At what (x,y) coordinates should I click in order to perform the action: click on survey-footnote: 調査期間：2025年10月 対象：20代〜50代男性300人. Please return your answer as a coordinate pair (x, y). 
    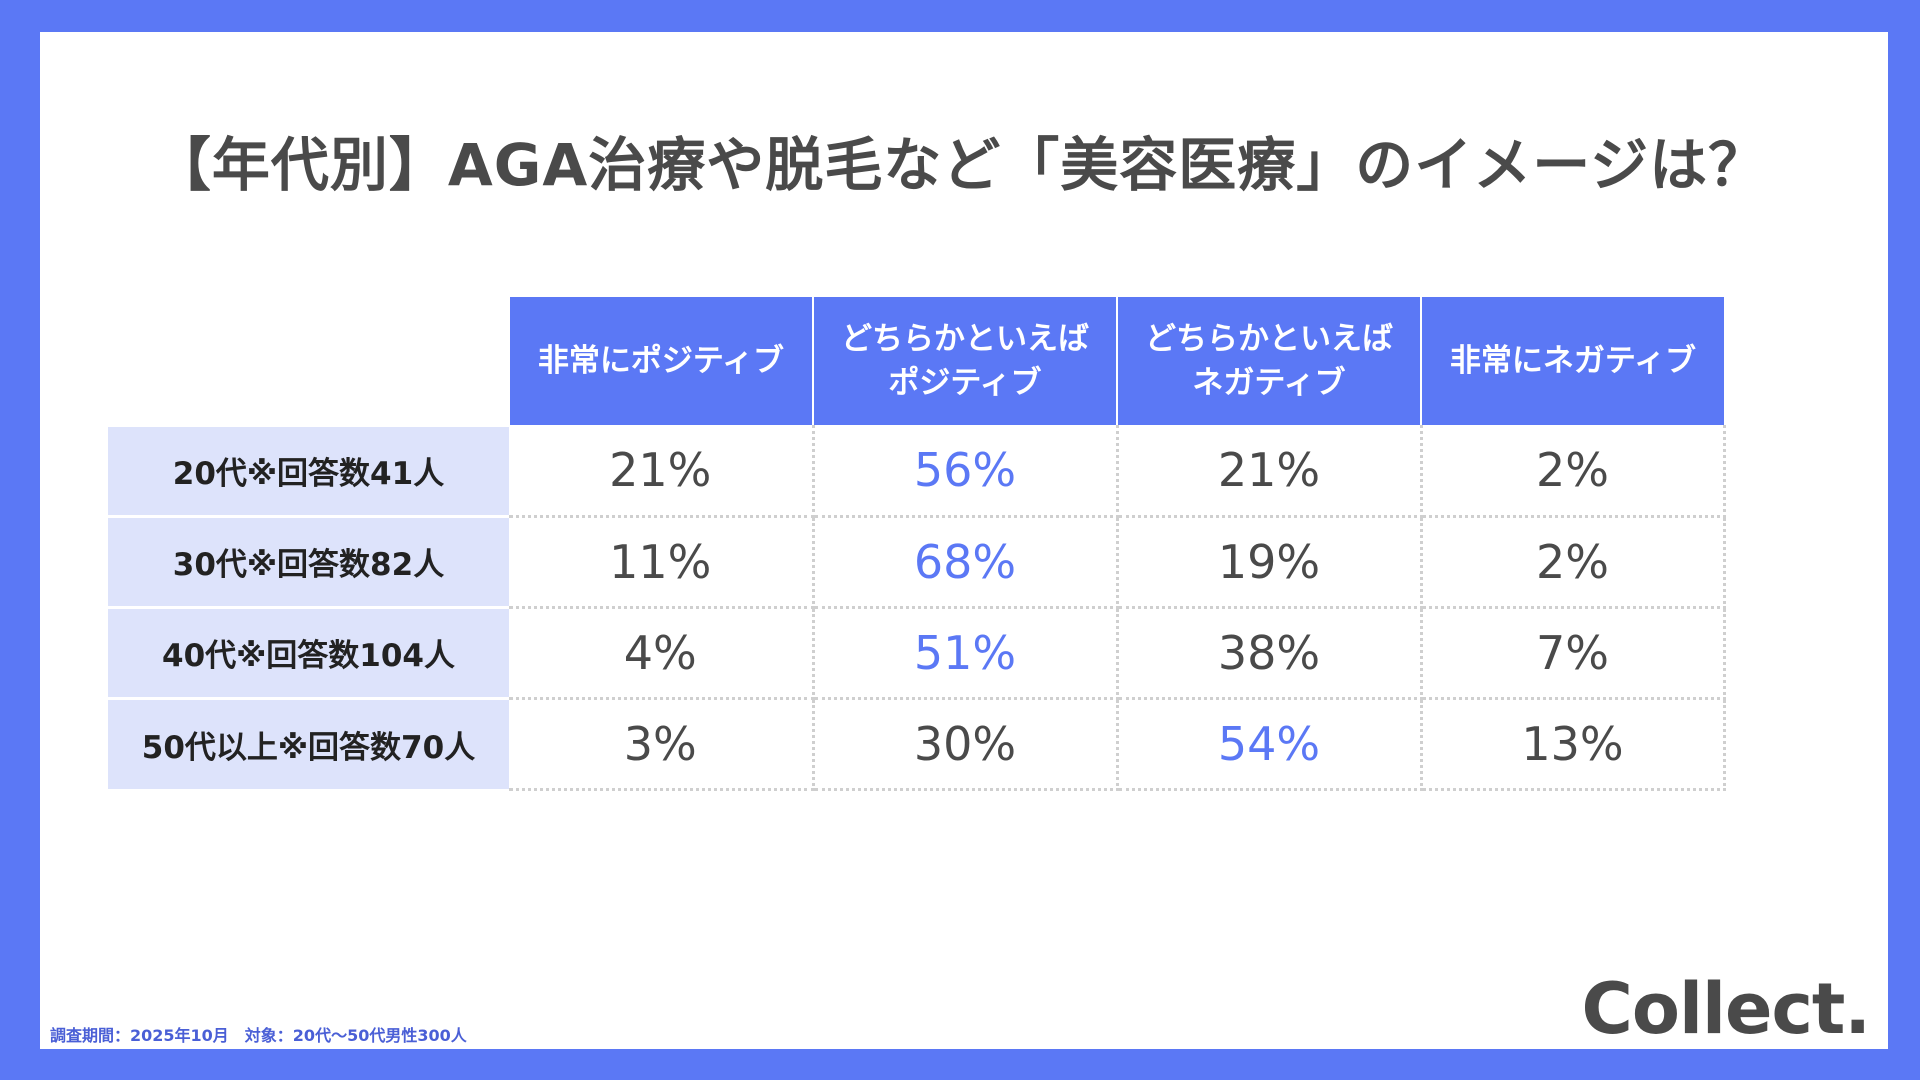
    Looking at the image, I should click on (258, 1035).